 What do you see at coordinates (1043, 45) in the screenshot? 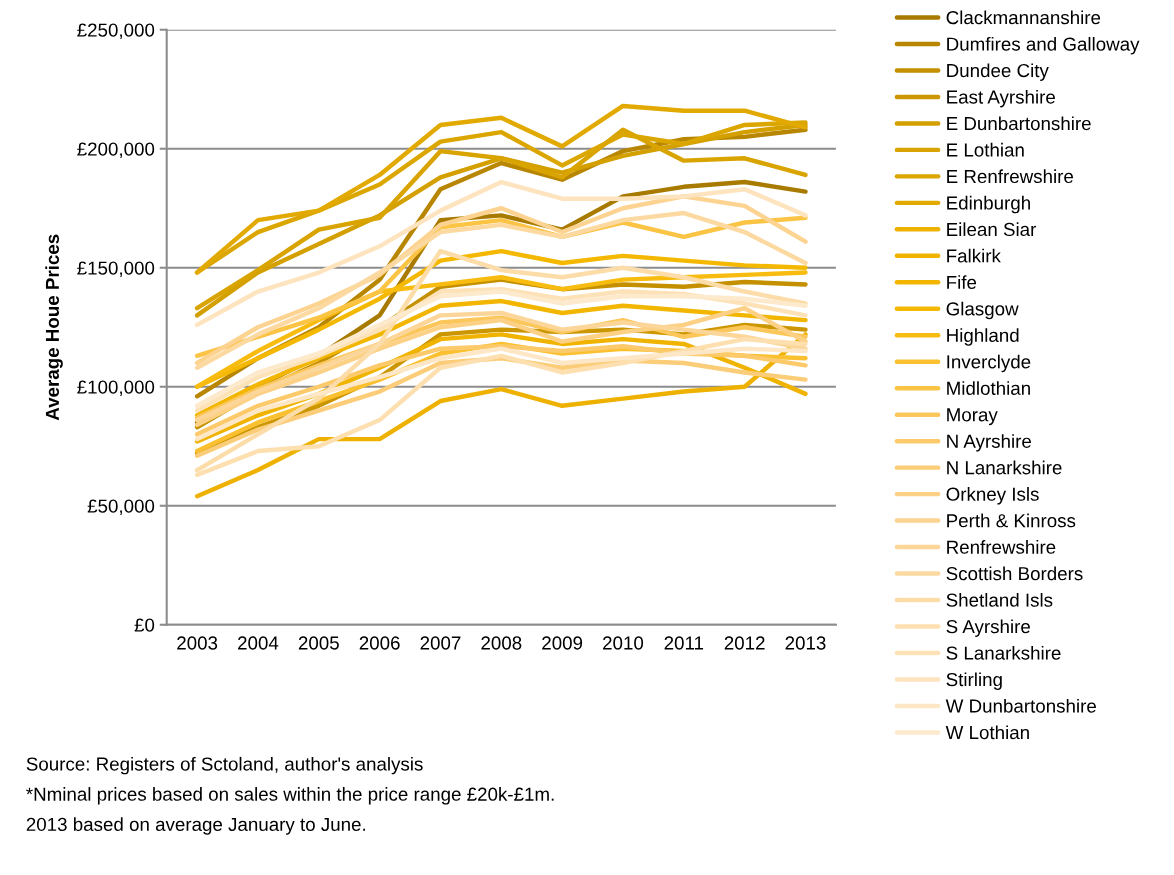
I see `legend-label: Dumfires and Galloway` at bounding box center [1043, 45].